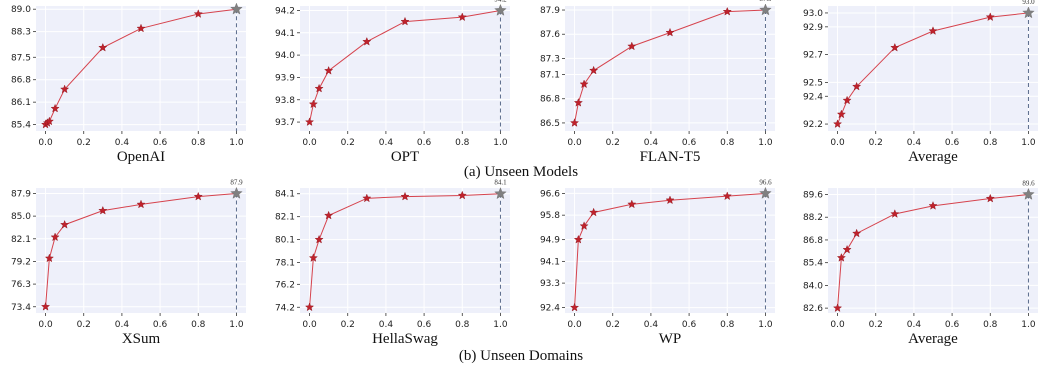 The width and height of the screenshot is (1042, 368). What do you see at coordinates (550, 100) in the screenshot?
I see `chart-2-y-tick-label-1: 86.8` at bounding box center [550, 100].